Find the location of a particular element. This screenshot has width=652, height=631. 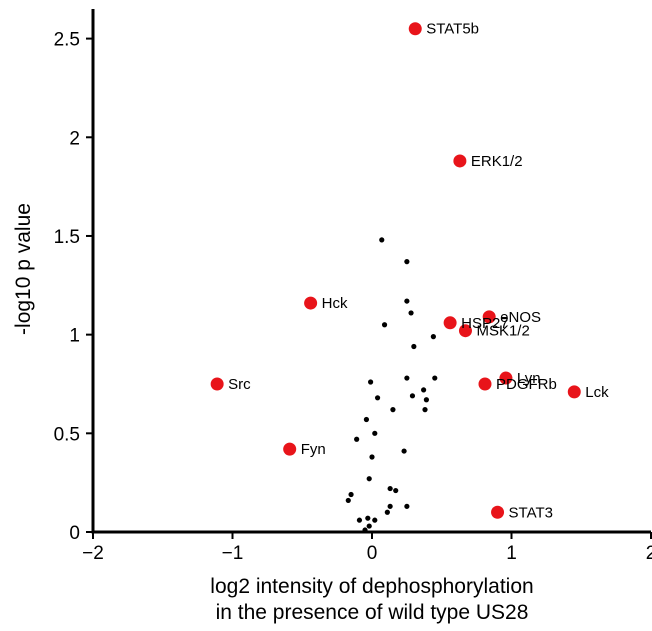

point-label: Src is located at coordinates (239, 384).